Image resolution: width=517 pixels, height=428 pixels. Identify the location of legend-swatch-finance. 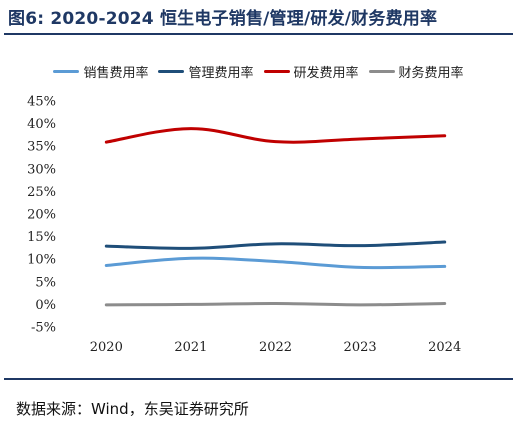
(381, 71).